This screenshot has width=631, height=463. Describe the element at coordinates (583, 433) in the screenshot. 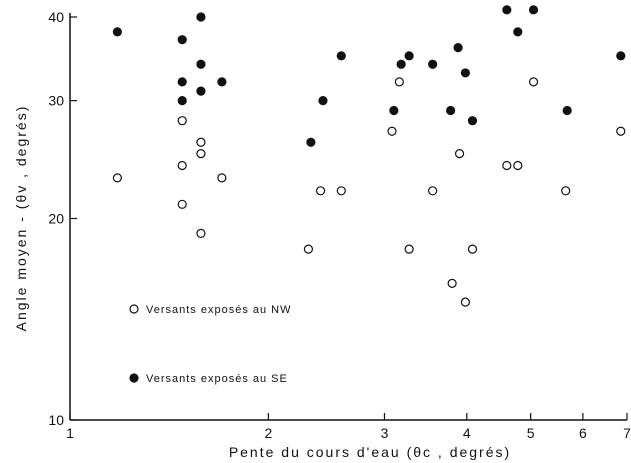

I see `x-tick-label: 6` at that location.